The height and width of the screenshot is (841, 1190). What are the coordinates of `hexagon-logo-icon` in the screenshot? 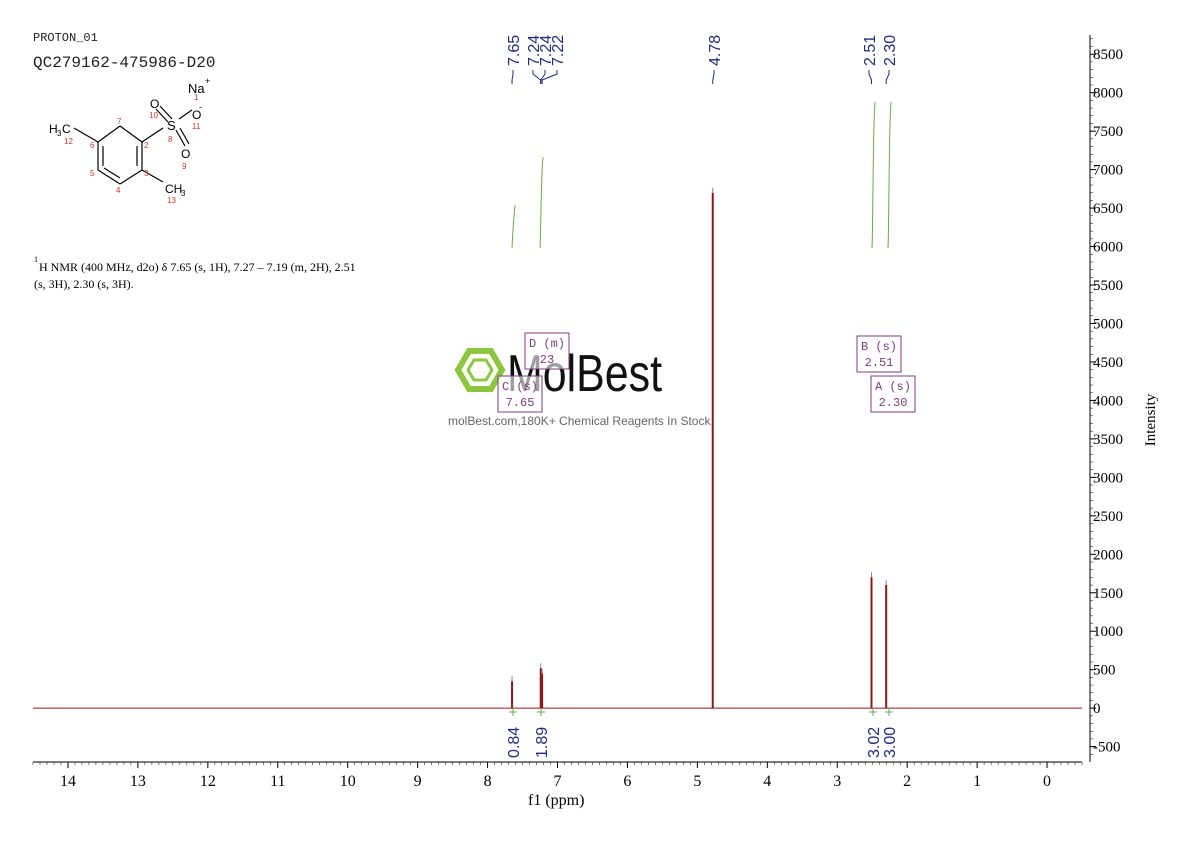 It's located at (480, 370).